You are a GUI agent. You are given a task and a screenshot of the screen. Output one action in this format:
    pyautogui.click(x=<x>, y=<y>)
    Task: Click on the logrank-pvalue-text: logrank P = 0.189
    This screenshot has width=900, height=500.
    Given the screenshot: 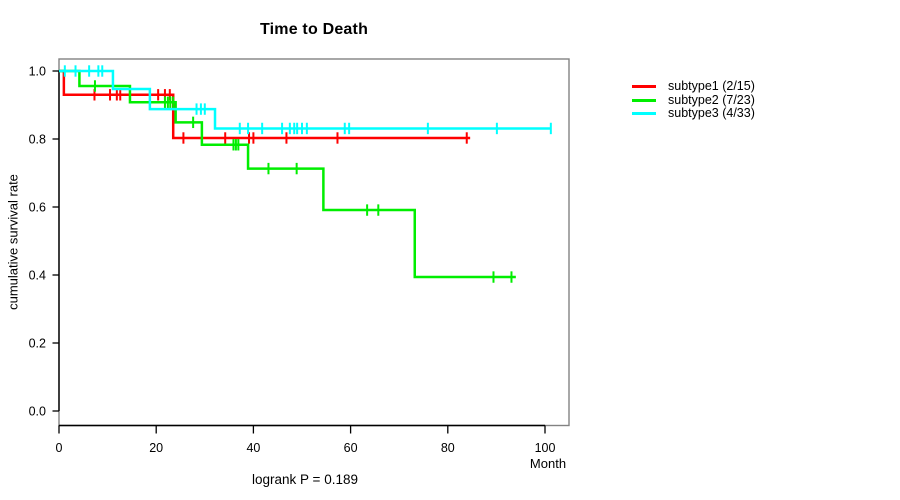 What is the action you would take?
    pyautogui.click(x=305, y=479)
    